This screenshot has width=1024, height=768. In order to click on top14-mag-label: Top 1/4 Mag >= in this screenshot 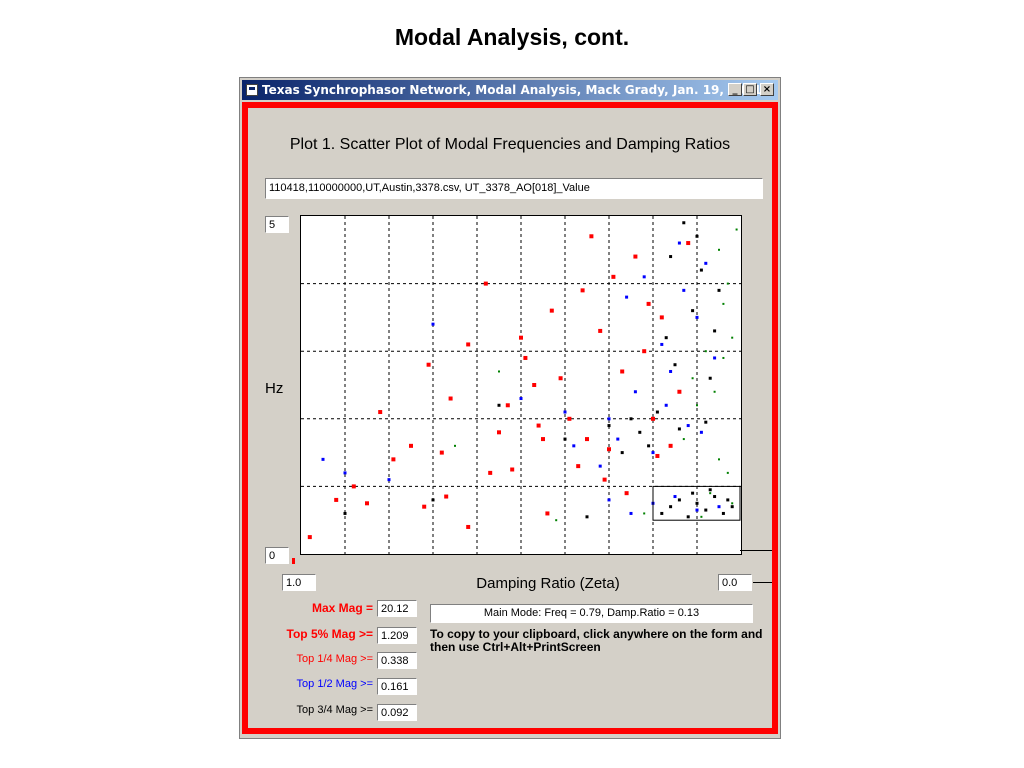, I will do `click(334, 659)`.